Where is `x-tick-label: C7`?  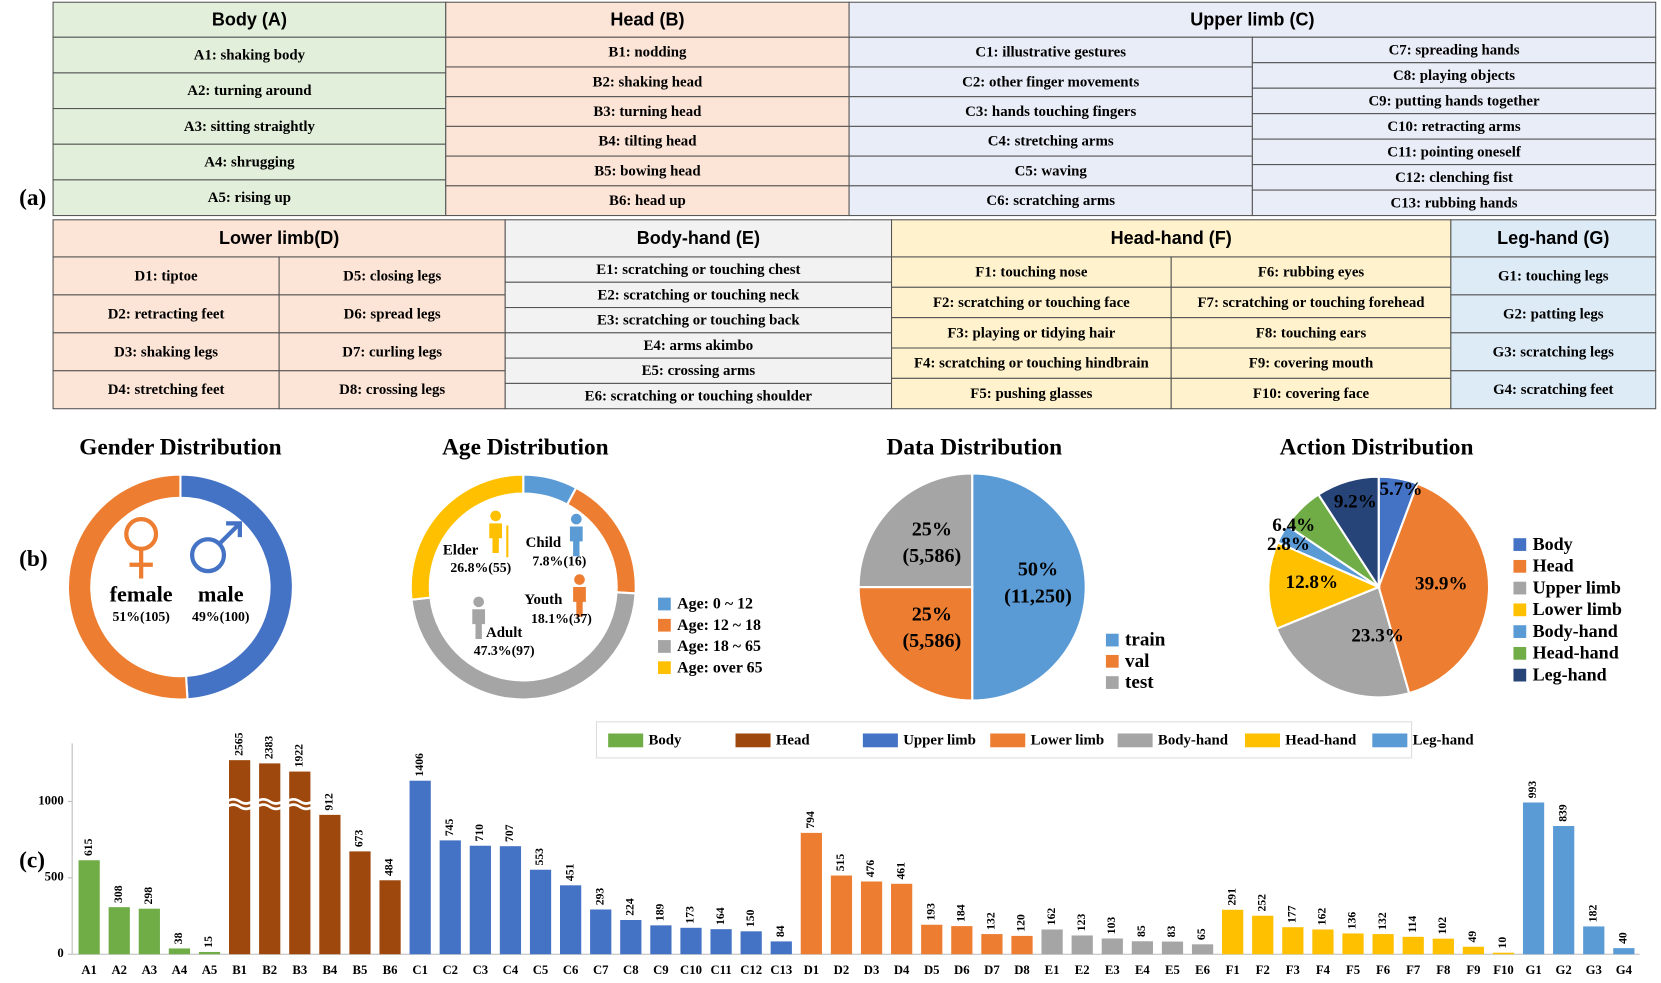 x-tick-label: C7 is located at coordinates (601, 970).